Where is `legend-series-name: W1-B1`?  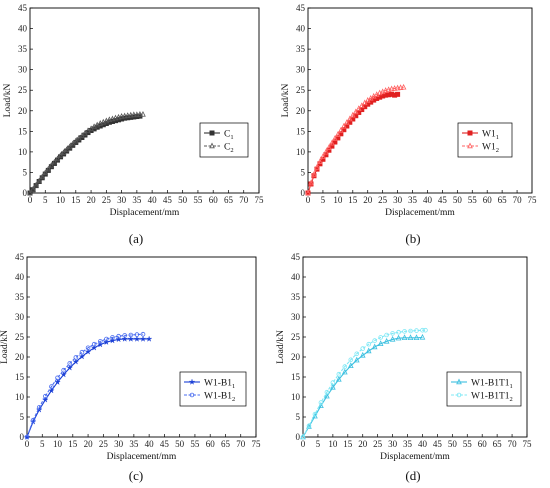 legend-series-name: W1-B1 is located at coordinates (218, 397).